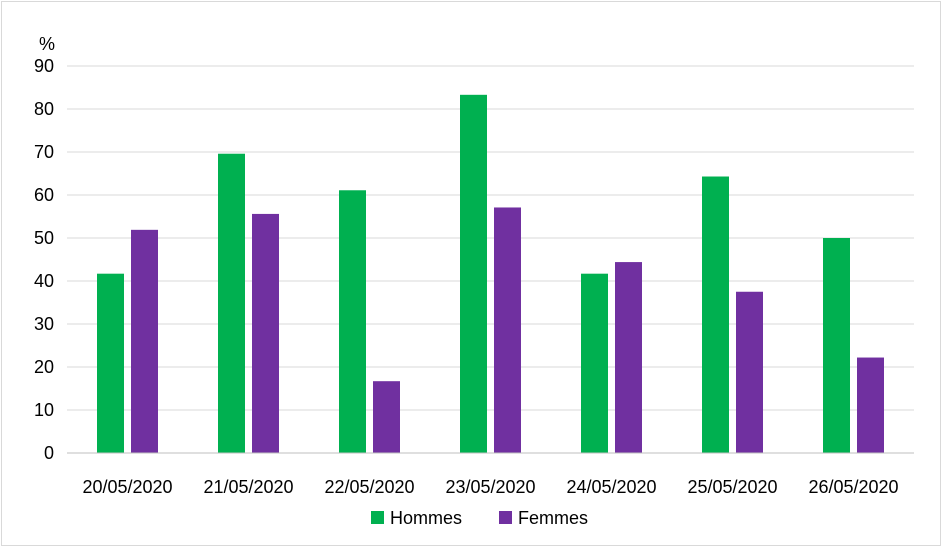  I want to click on x-tick-label: 24/05/2020, so click(611, 487).